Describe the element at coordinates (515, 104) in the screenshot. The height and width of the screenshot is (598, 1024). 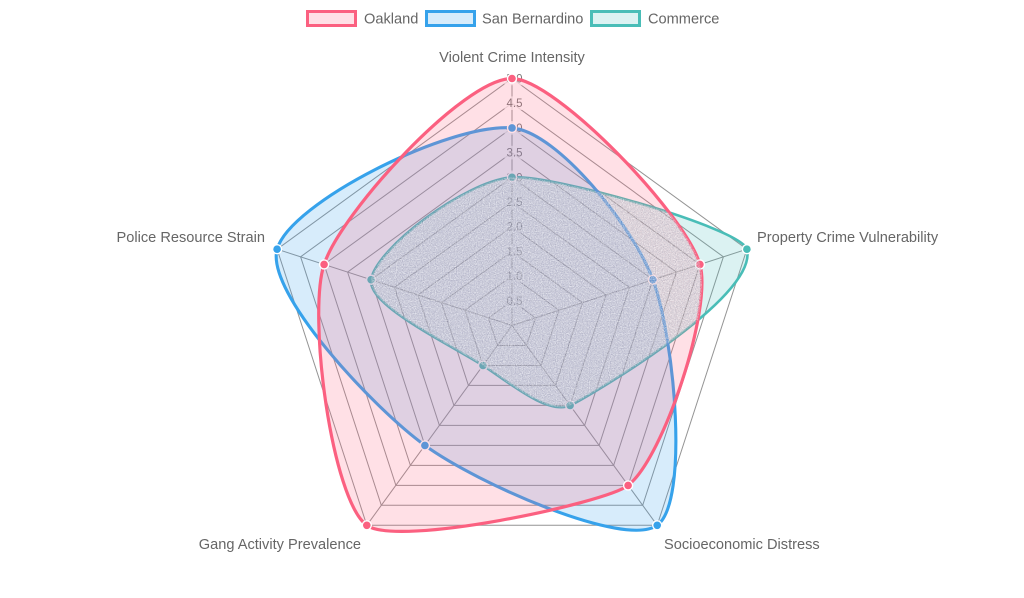
I see `svg-text: 4.5` at that location.